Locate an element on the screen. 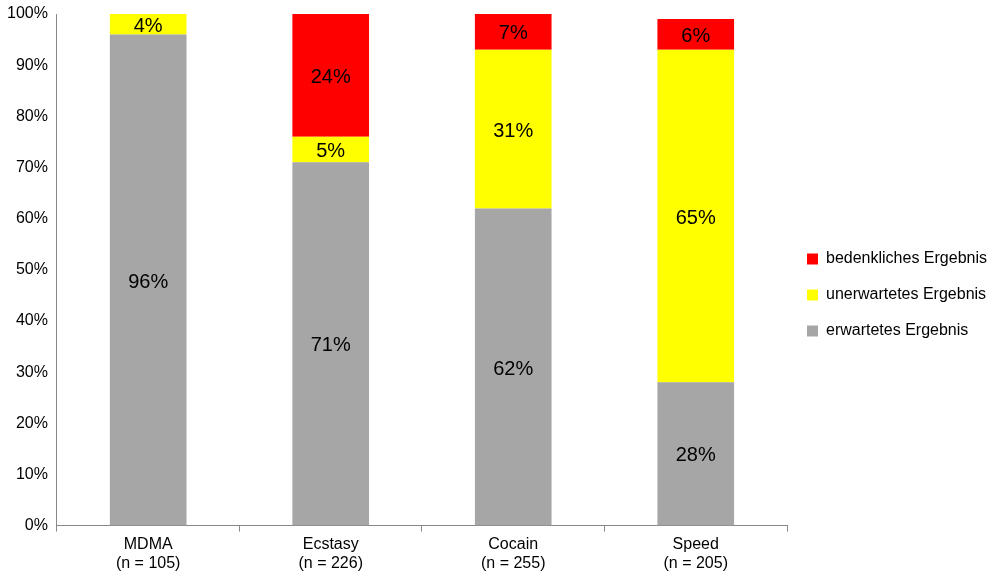  text: 28% is located at coordinates (695, 454).